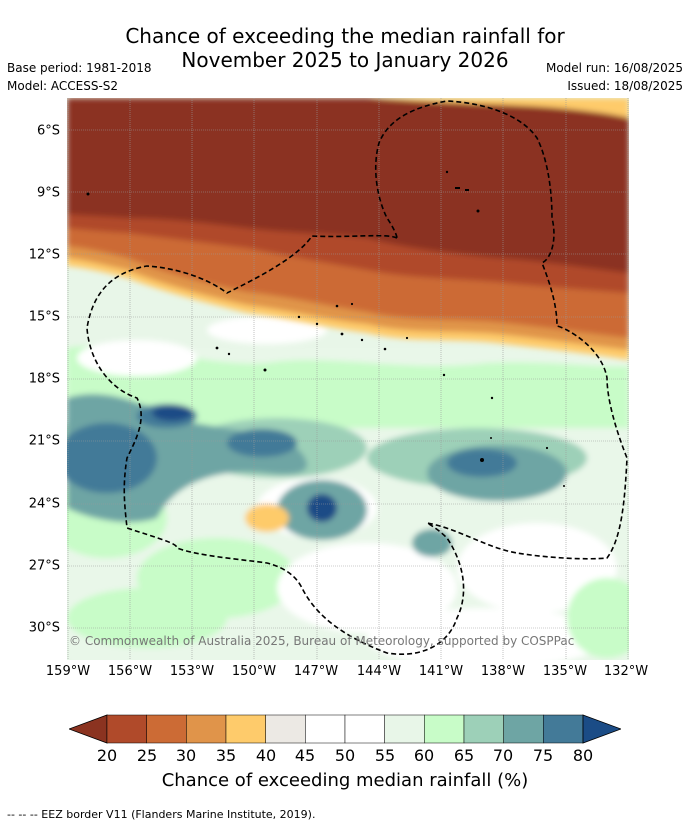  I want to click on lat-label: 6°S, so click(48, 131).